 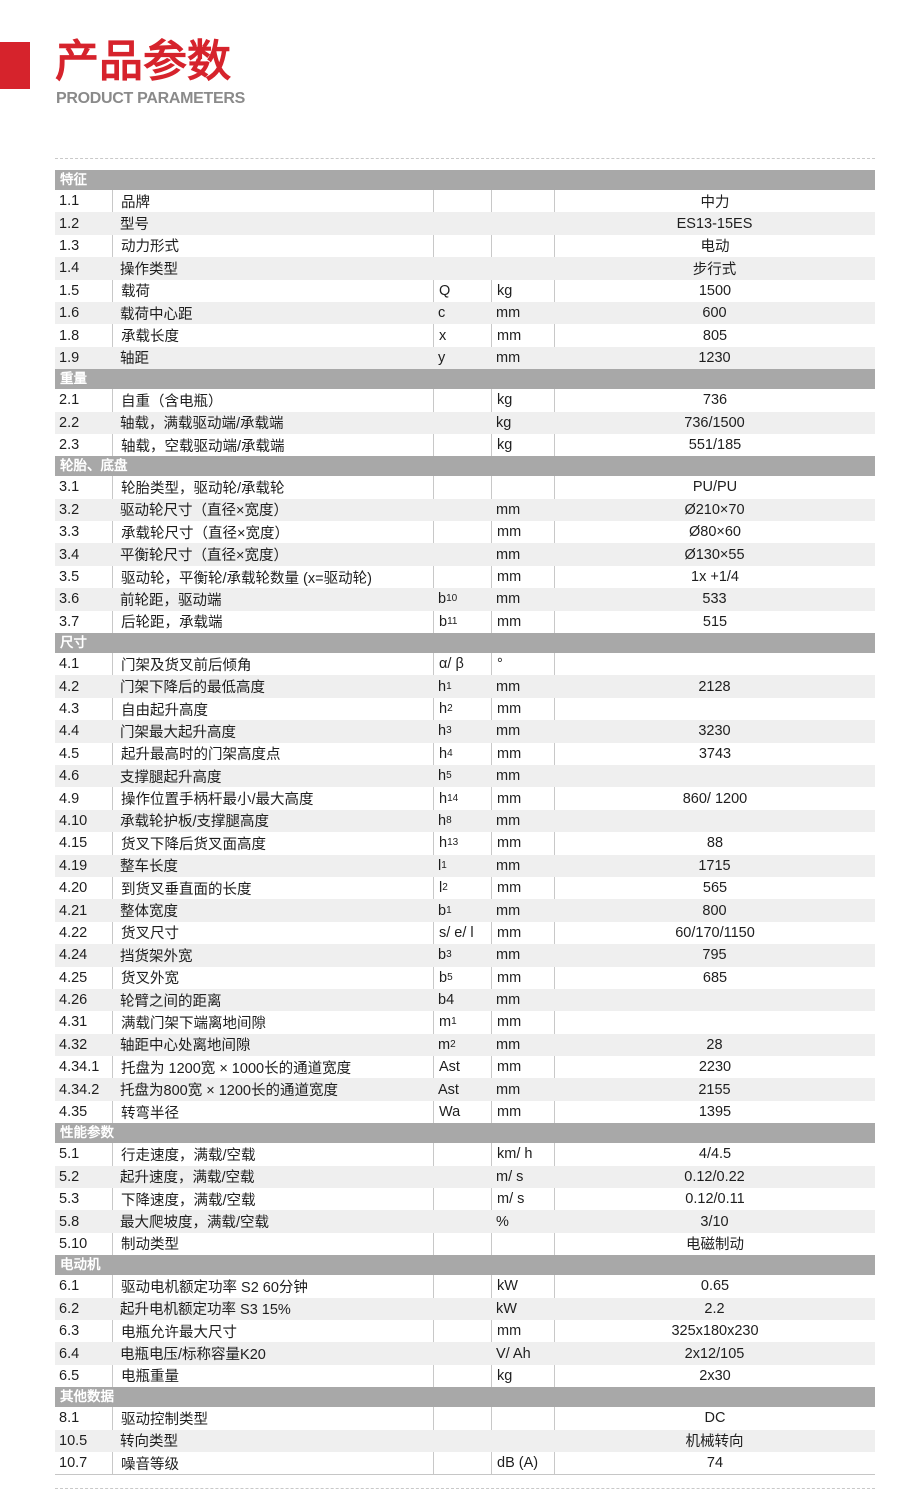 What do you see at coordinates (73, 1000) in the screenshot?
I see `cell-index: 4.26` at bounding box center [73, 1000].